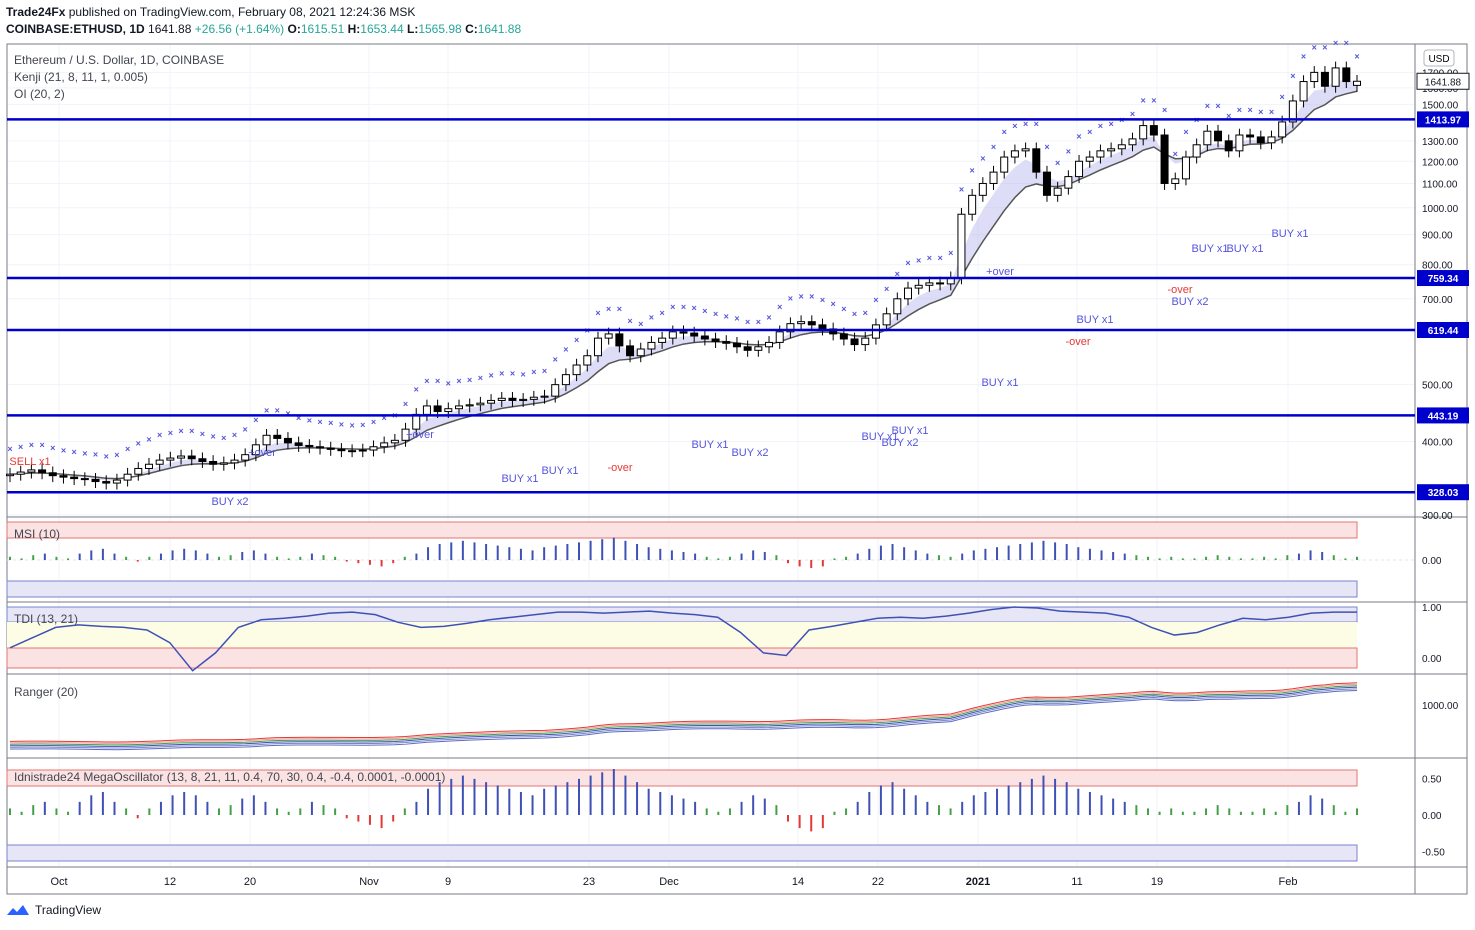  I want to click on tdi-line, so click(683, 639).